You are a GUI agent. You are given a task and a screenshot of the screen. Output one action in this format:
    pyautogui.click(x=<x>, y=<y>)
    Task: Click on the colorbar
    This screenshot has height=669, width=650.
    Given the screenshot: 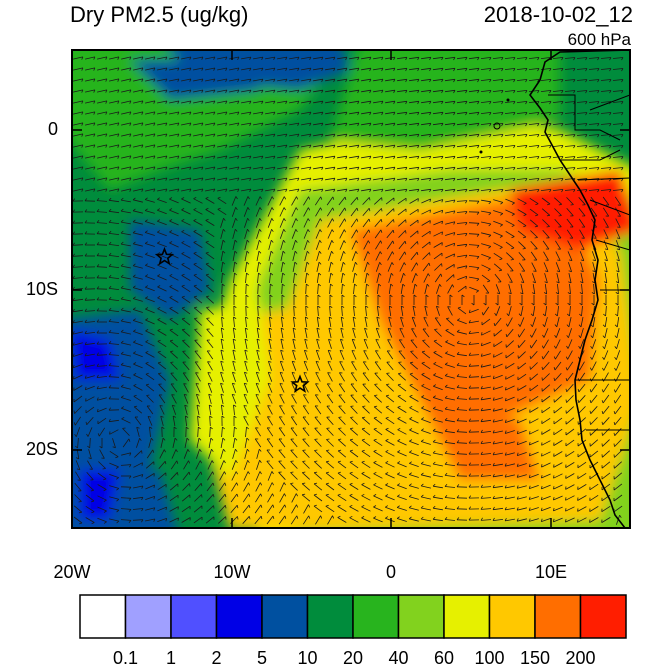 What is the action you would take?
    pyautogui.click(x=353, y=616)
    